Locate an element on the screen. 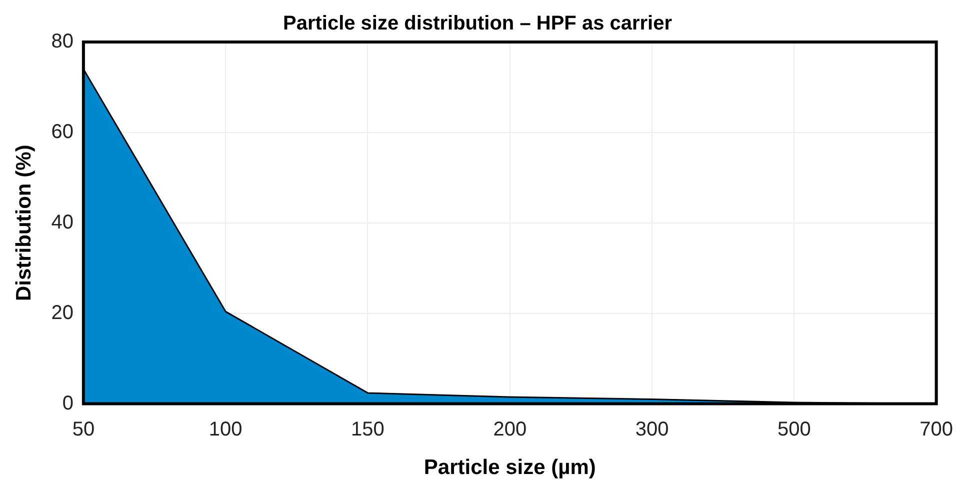  x-axis-title: Particle size (µm) is located at coordinates (510, 468).